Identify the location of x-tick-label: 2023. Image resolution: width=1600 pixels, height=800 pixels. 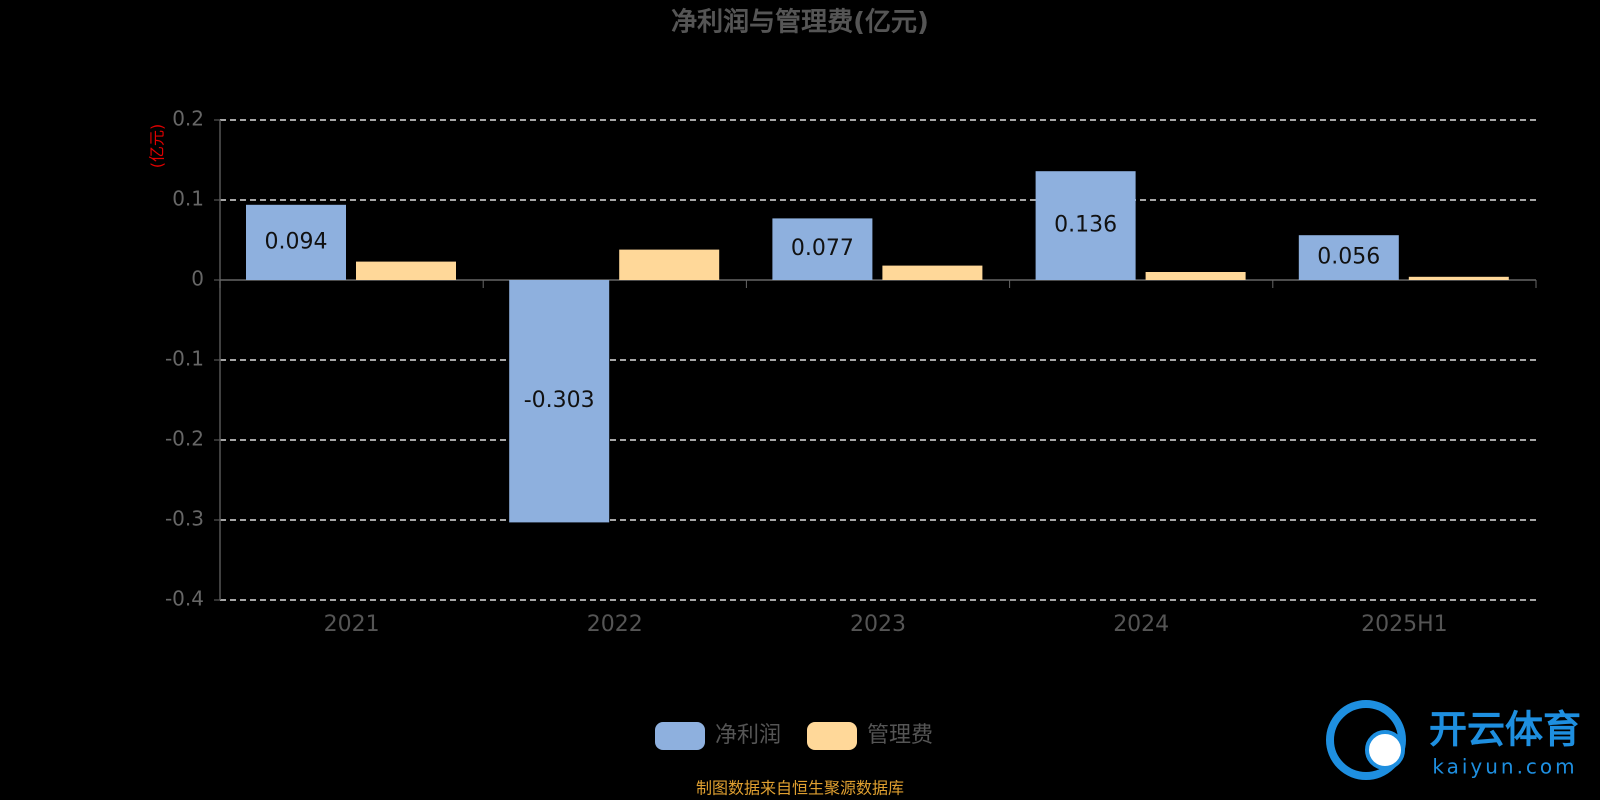
(878, 624).